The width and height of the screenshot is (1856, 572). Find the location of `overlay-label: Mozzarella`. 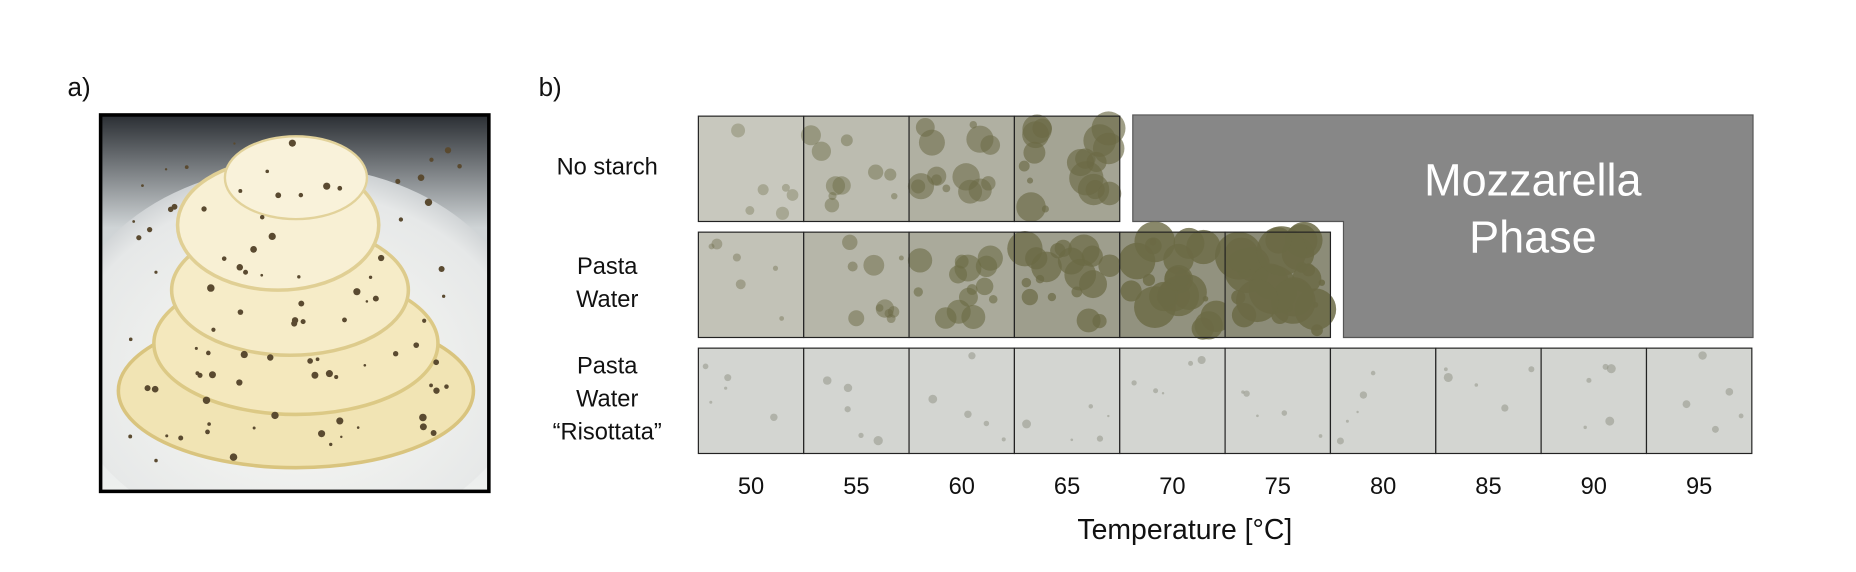

overlay-label: Mozzarella is located at coordinates (1533, 179).